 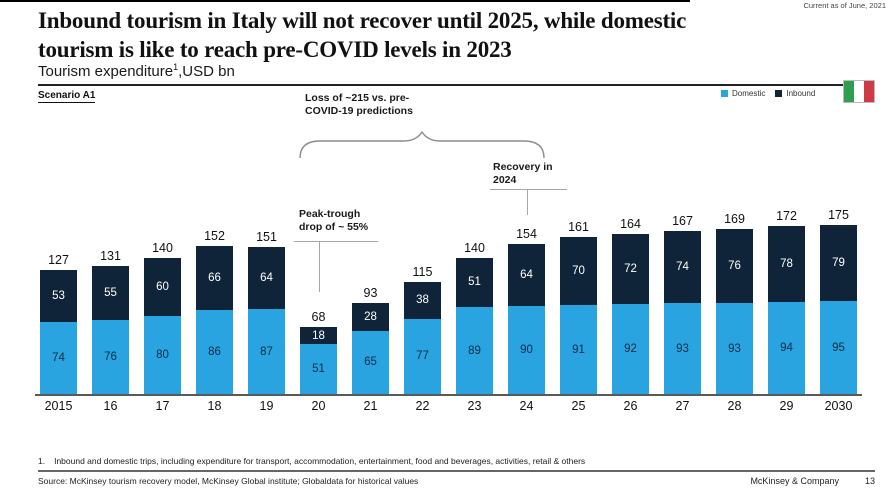 What do you see at coordinates (630, 349) in the screenshot?
I see `domestic-segment: 92` at bounding box center [630, 349].